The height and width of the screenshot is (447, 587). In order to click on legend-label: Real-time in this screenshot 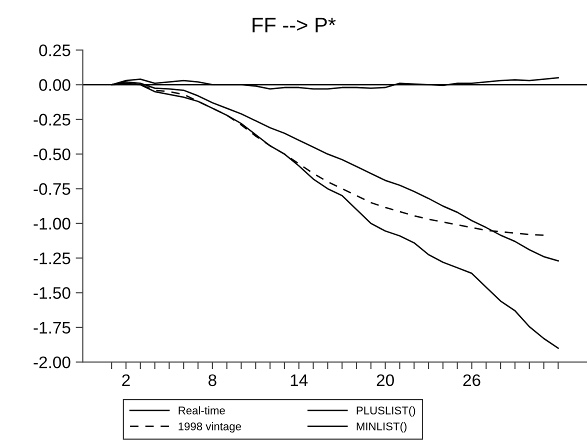, I will do `click(201, 410)`.